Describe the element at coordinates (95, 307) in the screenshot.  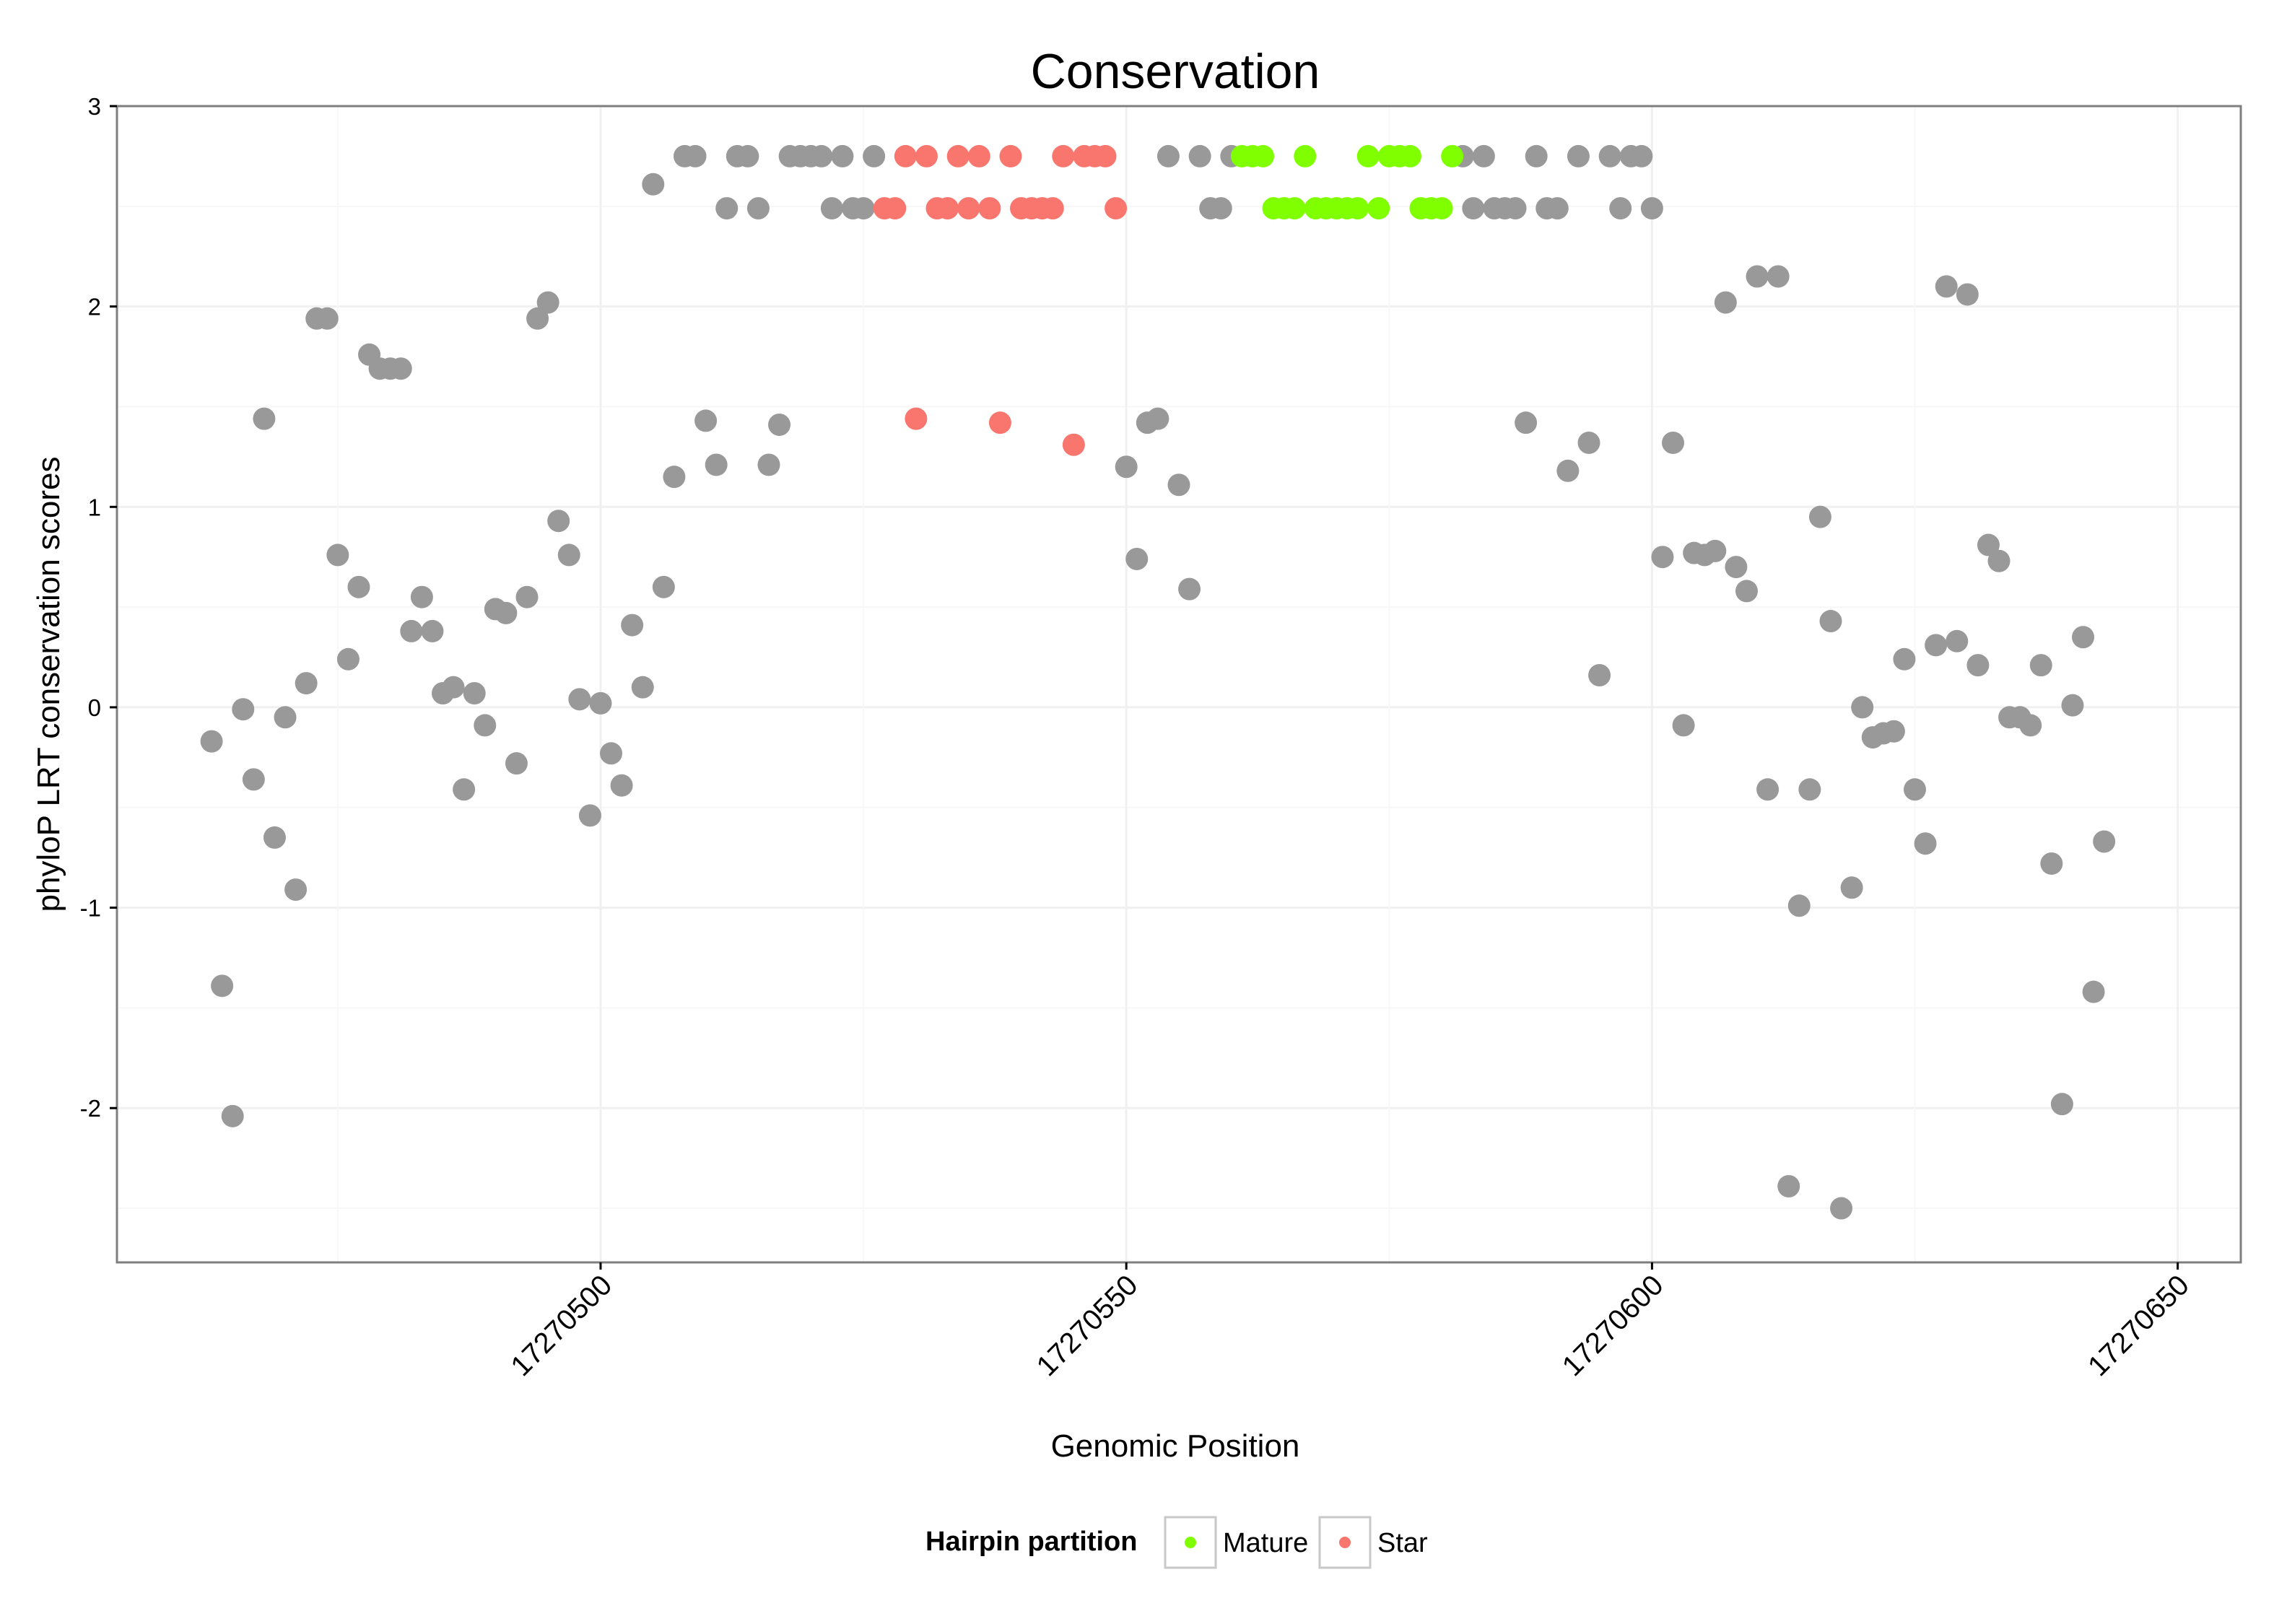
I see `y-tick-label: 2` at that location.